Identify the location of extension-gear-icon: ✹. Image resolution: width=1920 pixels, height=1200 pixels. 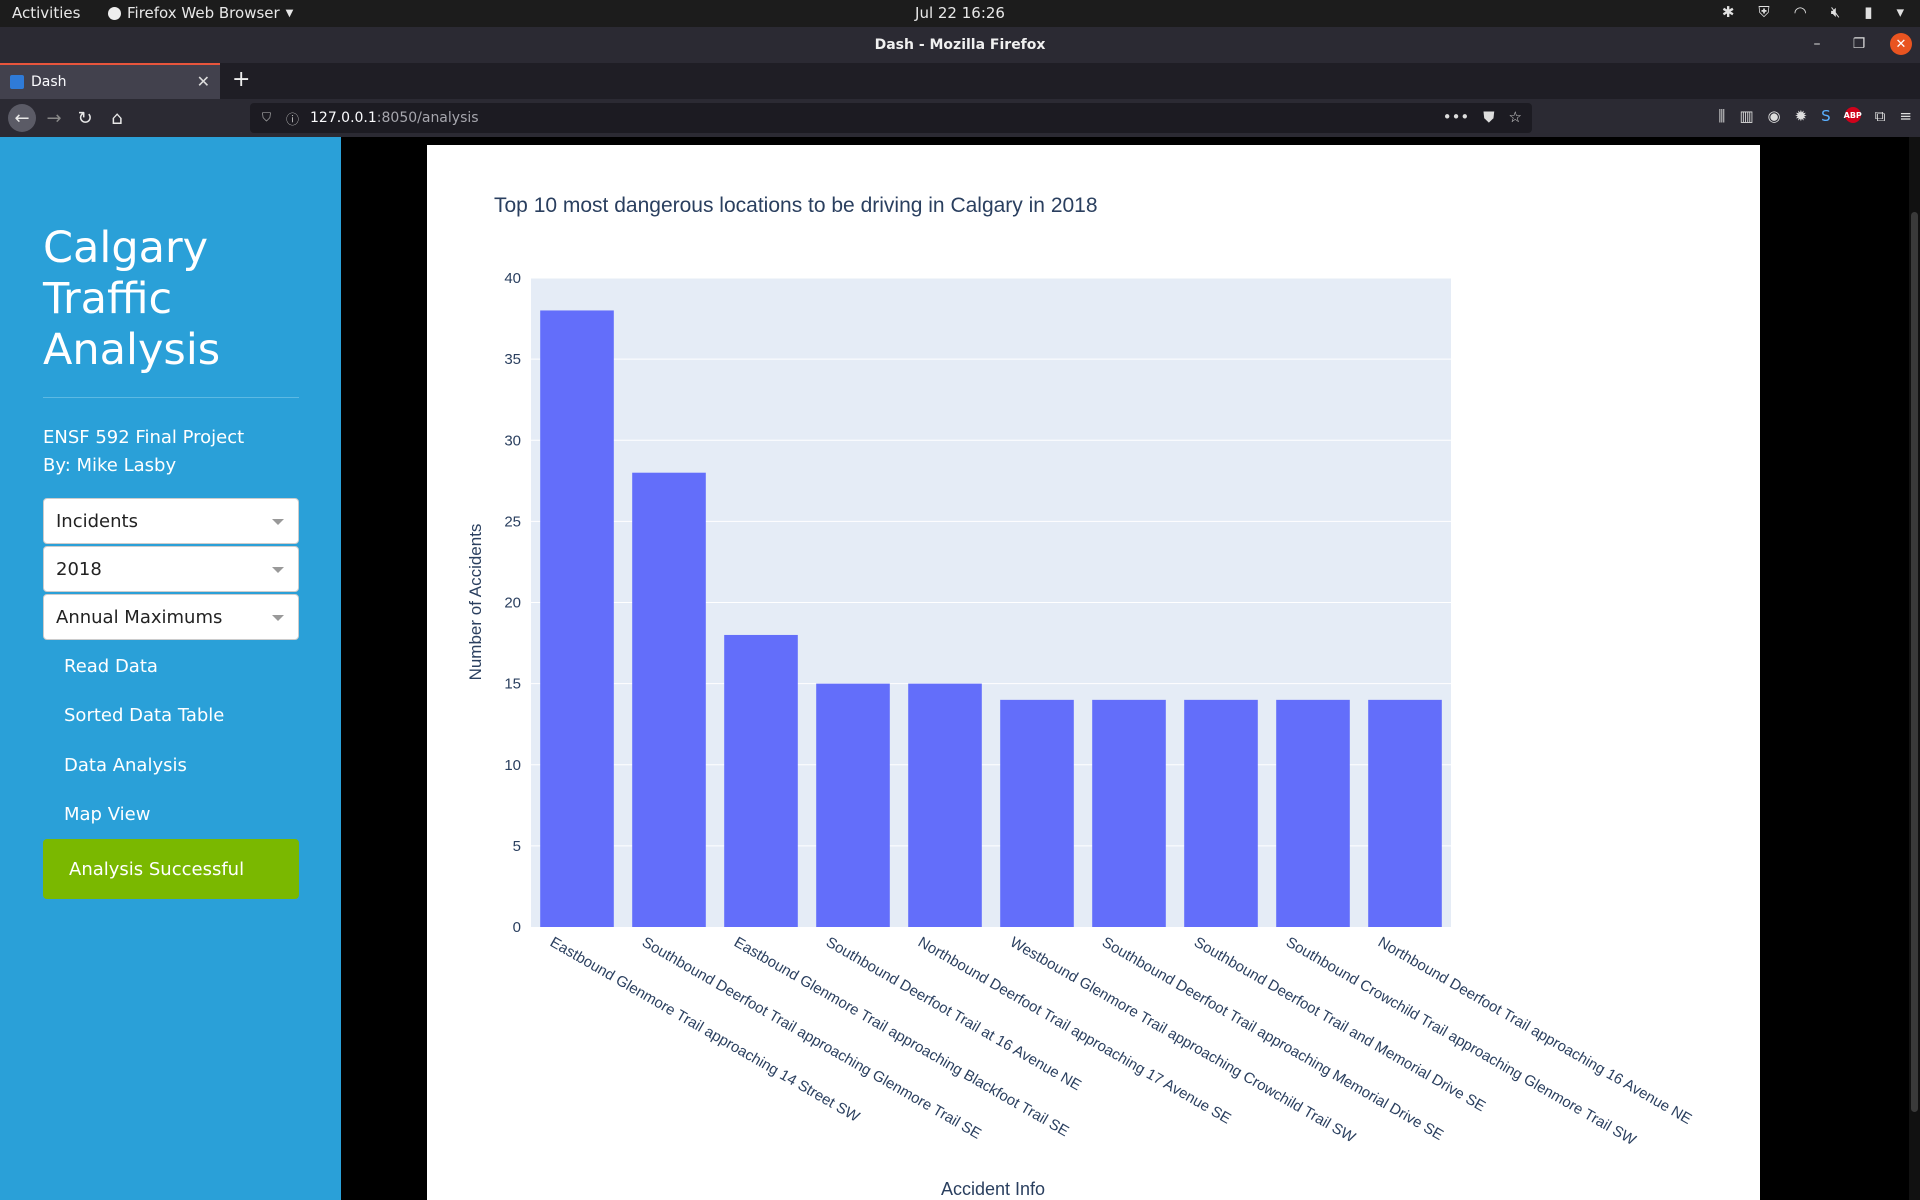
(1801, 116).